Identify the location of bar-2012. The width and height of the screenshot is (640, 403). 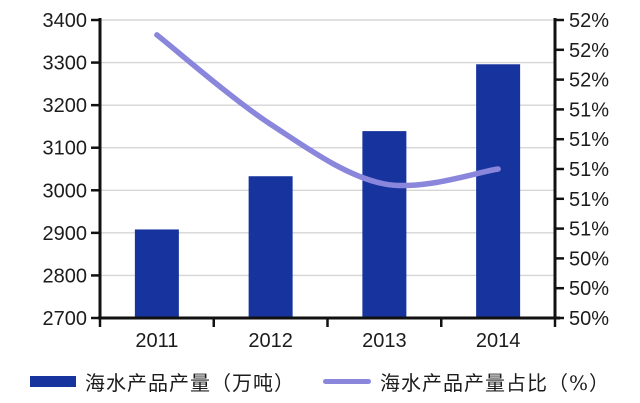
(270, 247).